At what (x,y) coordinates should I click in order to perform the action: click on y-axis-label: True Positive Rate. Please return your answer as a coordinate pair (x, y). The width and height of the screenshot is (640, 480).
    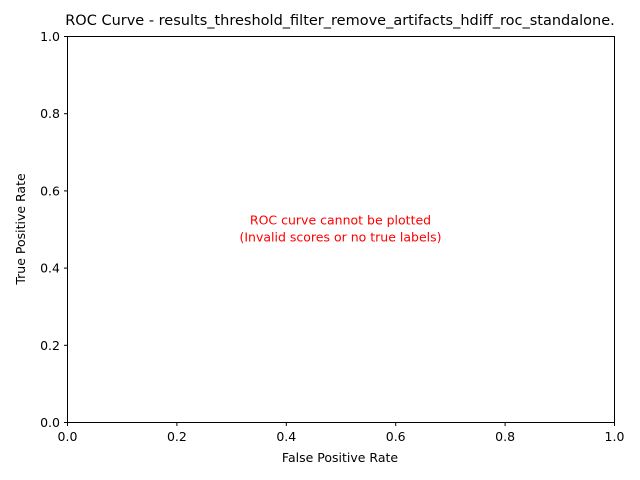
    Looking at the image, I should click on (20, 229).